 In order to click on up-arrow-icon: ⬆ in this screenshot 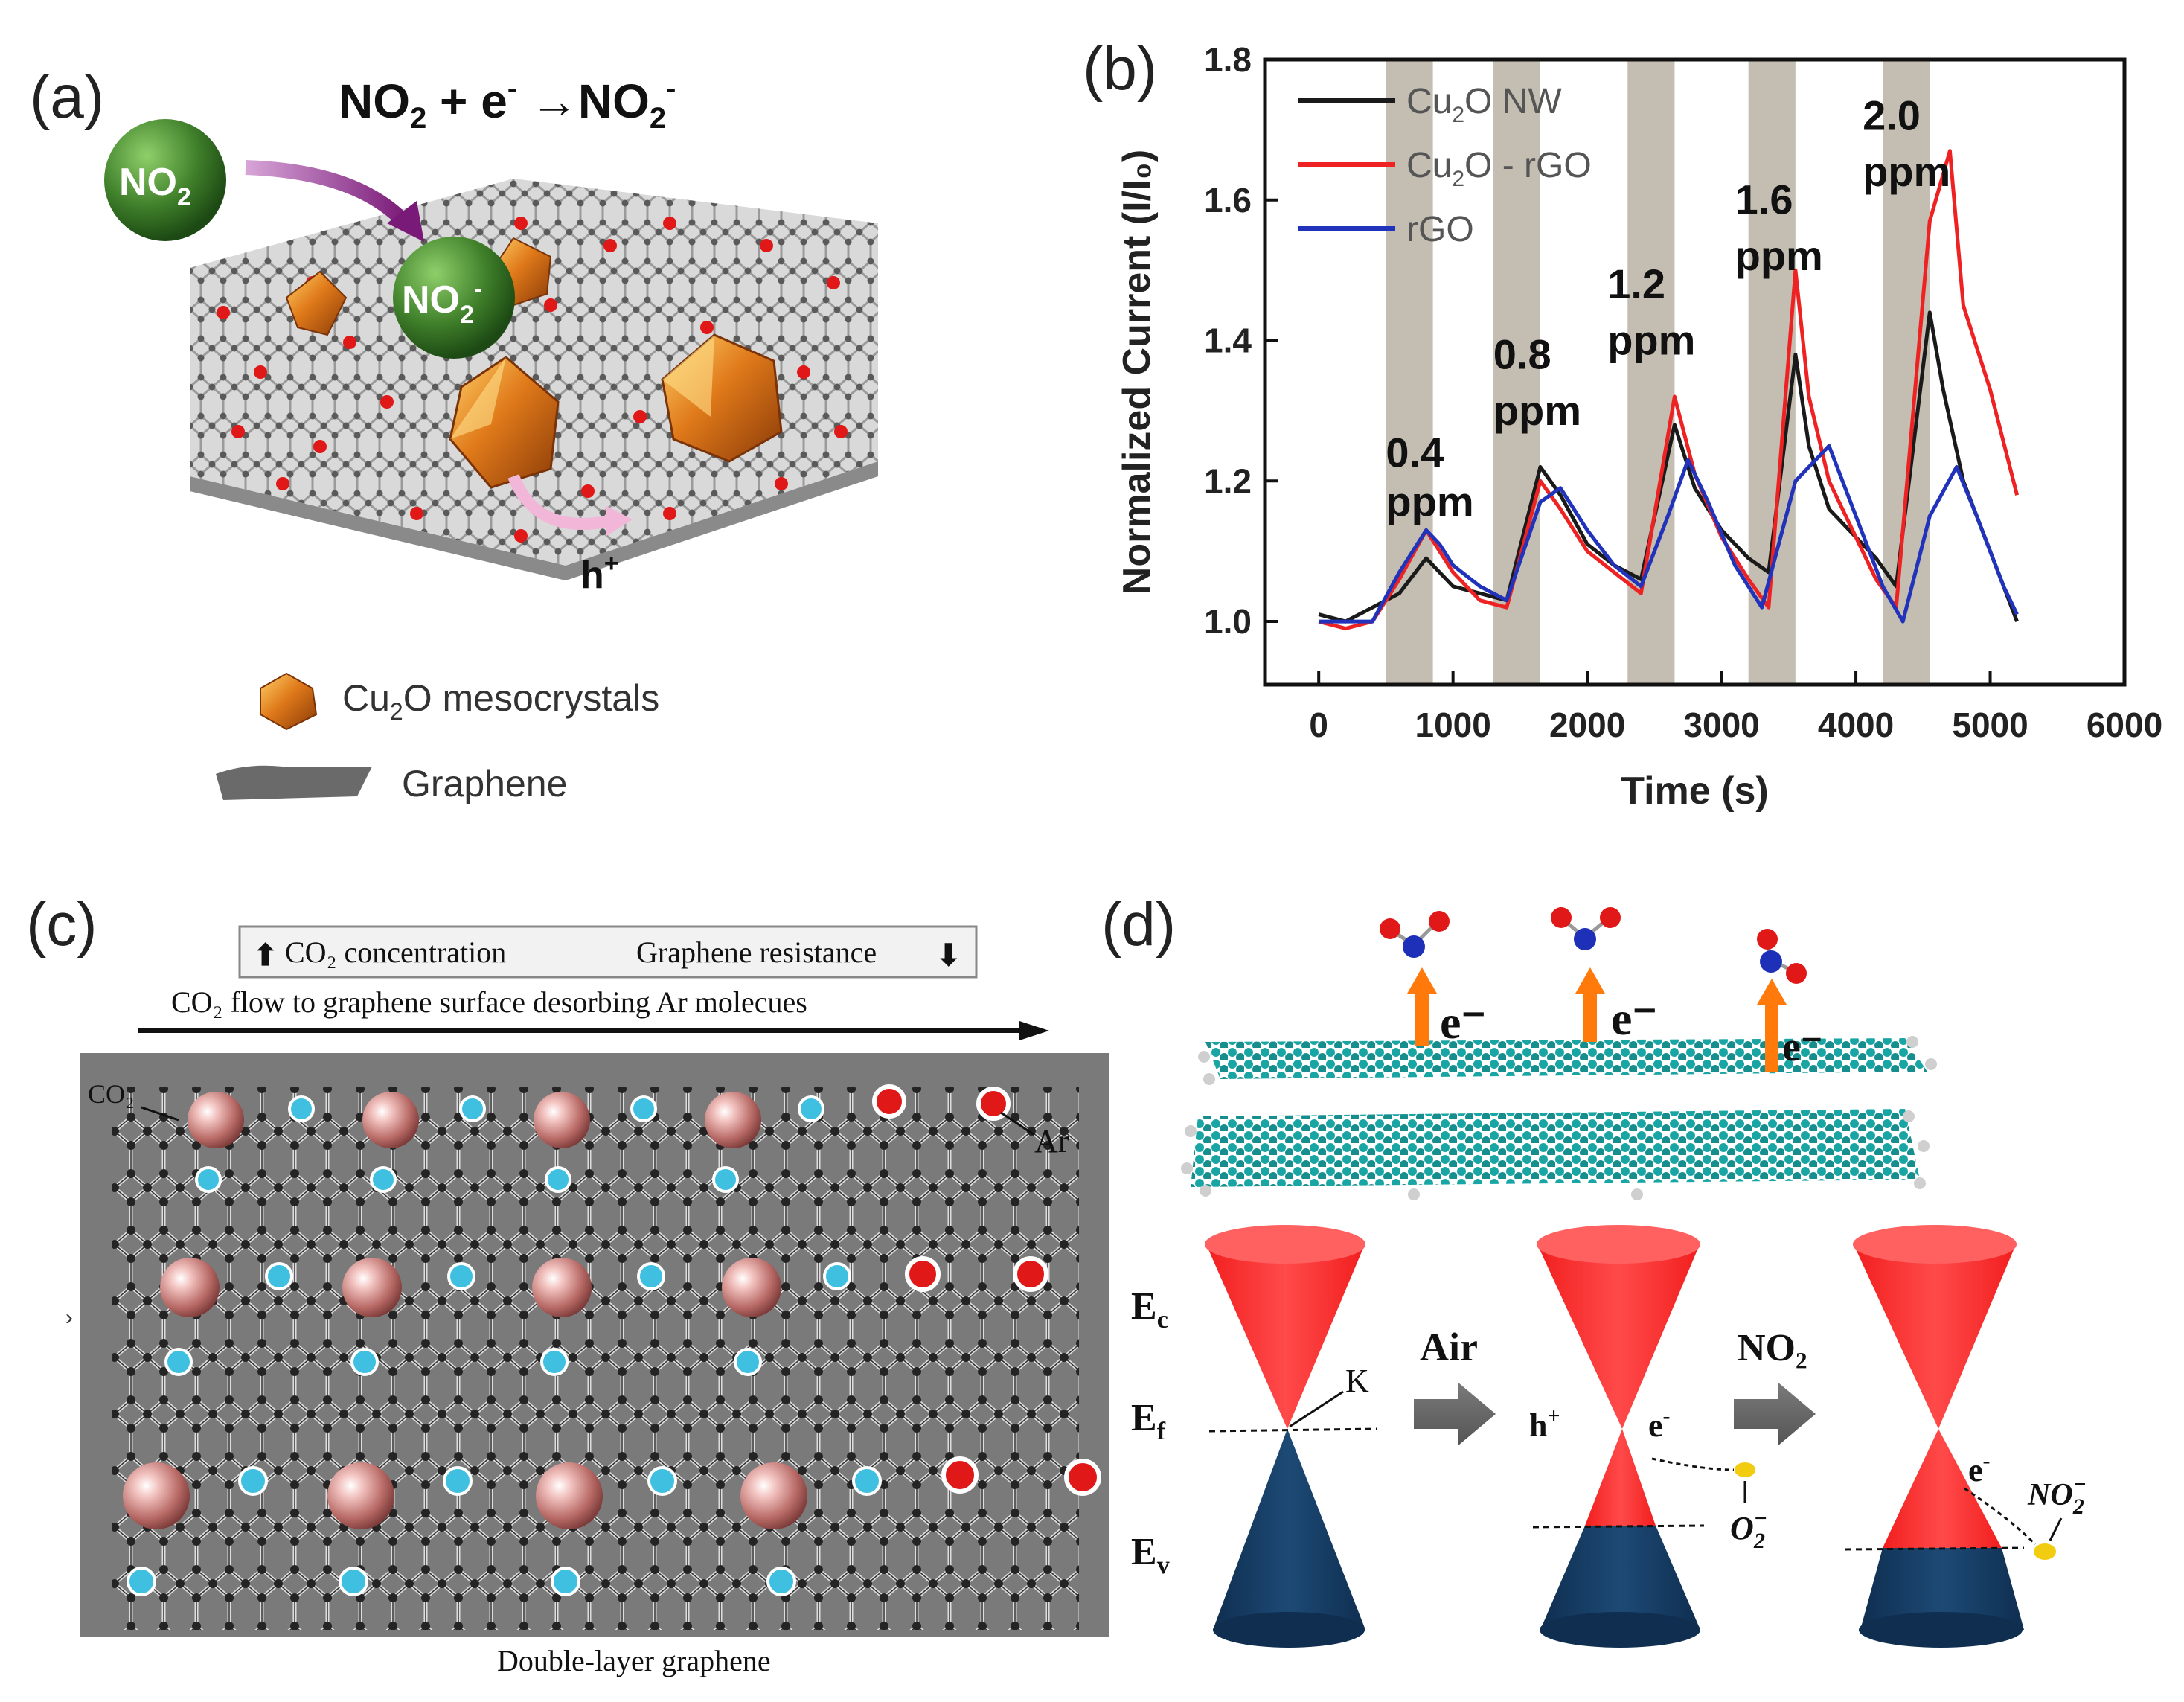, I will do `click(265, 955)`.